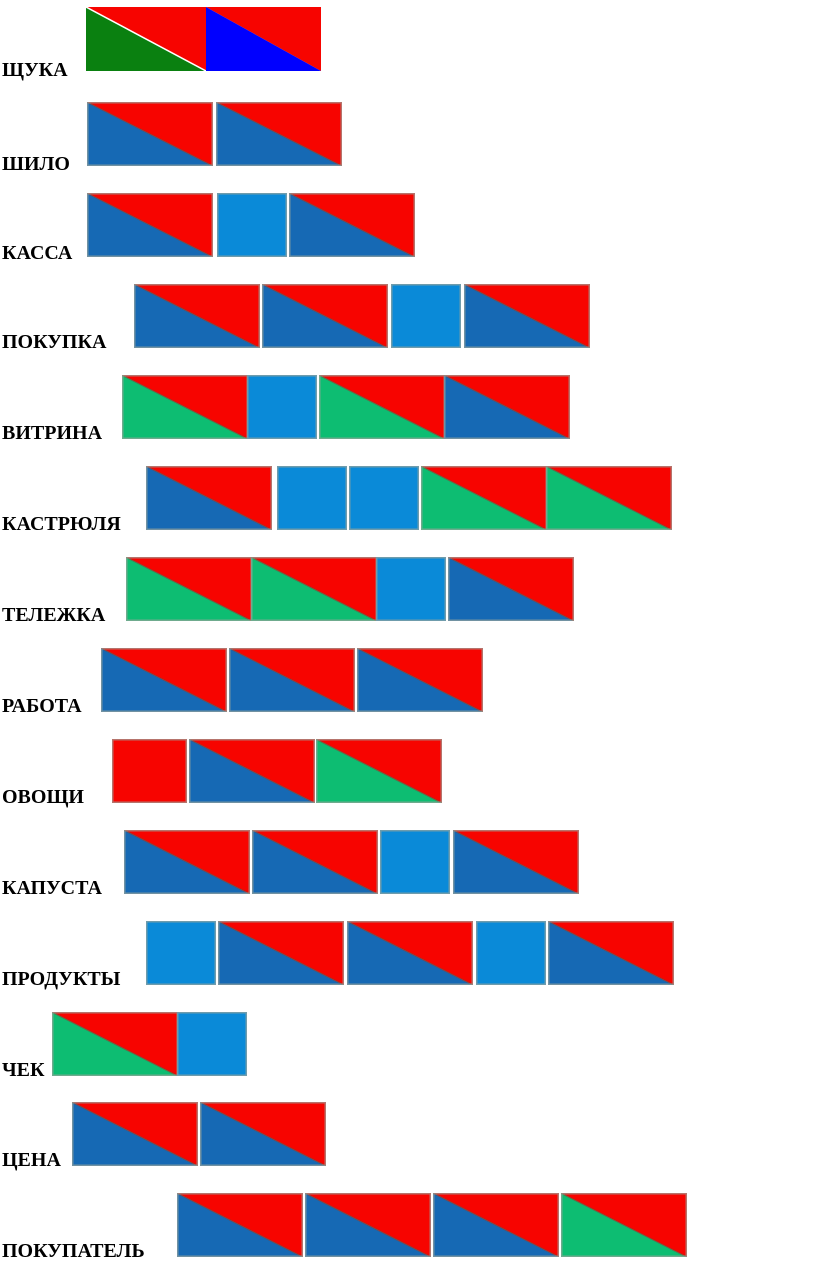 The height and width of the screenshot is (1286, 816). Describe the element at coordinates (36, 164) in the screenshot. I see `word-label: ШИЛО` at that location.